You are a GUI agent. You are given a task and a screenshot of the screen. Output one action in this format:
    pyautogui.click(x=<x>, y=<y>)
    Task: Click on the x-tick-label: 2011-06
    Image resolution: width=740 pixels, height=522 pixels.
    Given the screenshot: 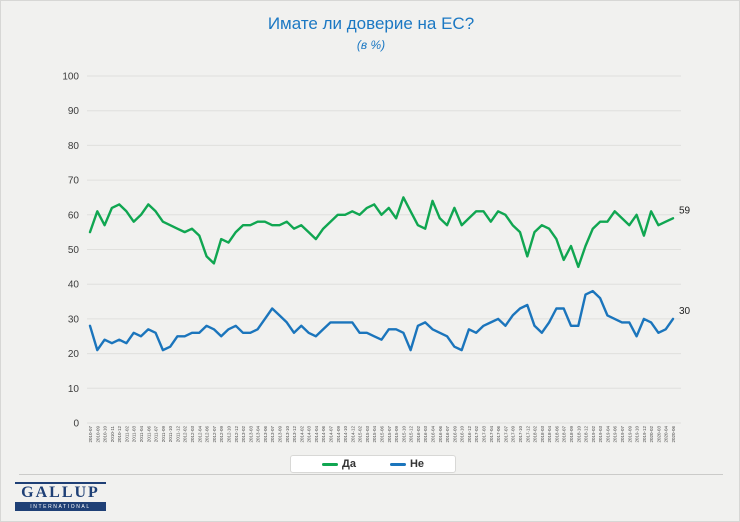 What is the action you would take?
    pyautogui.click(x=148, y=434)
    